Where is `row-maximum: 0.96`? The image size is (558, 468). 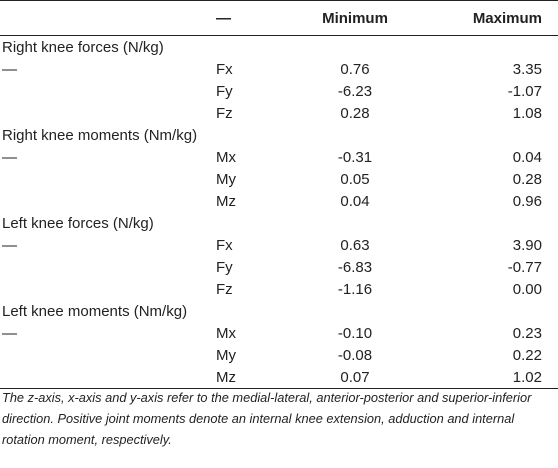 row-maximum: 0.96 is located at coordinates (527, 201).